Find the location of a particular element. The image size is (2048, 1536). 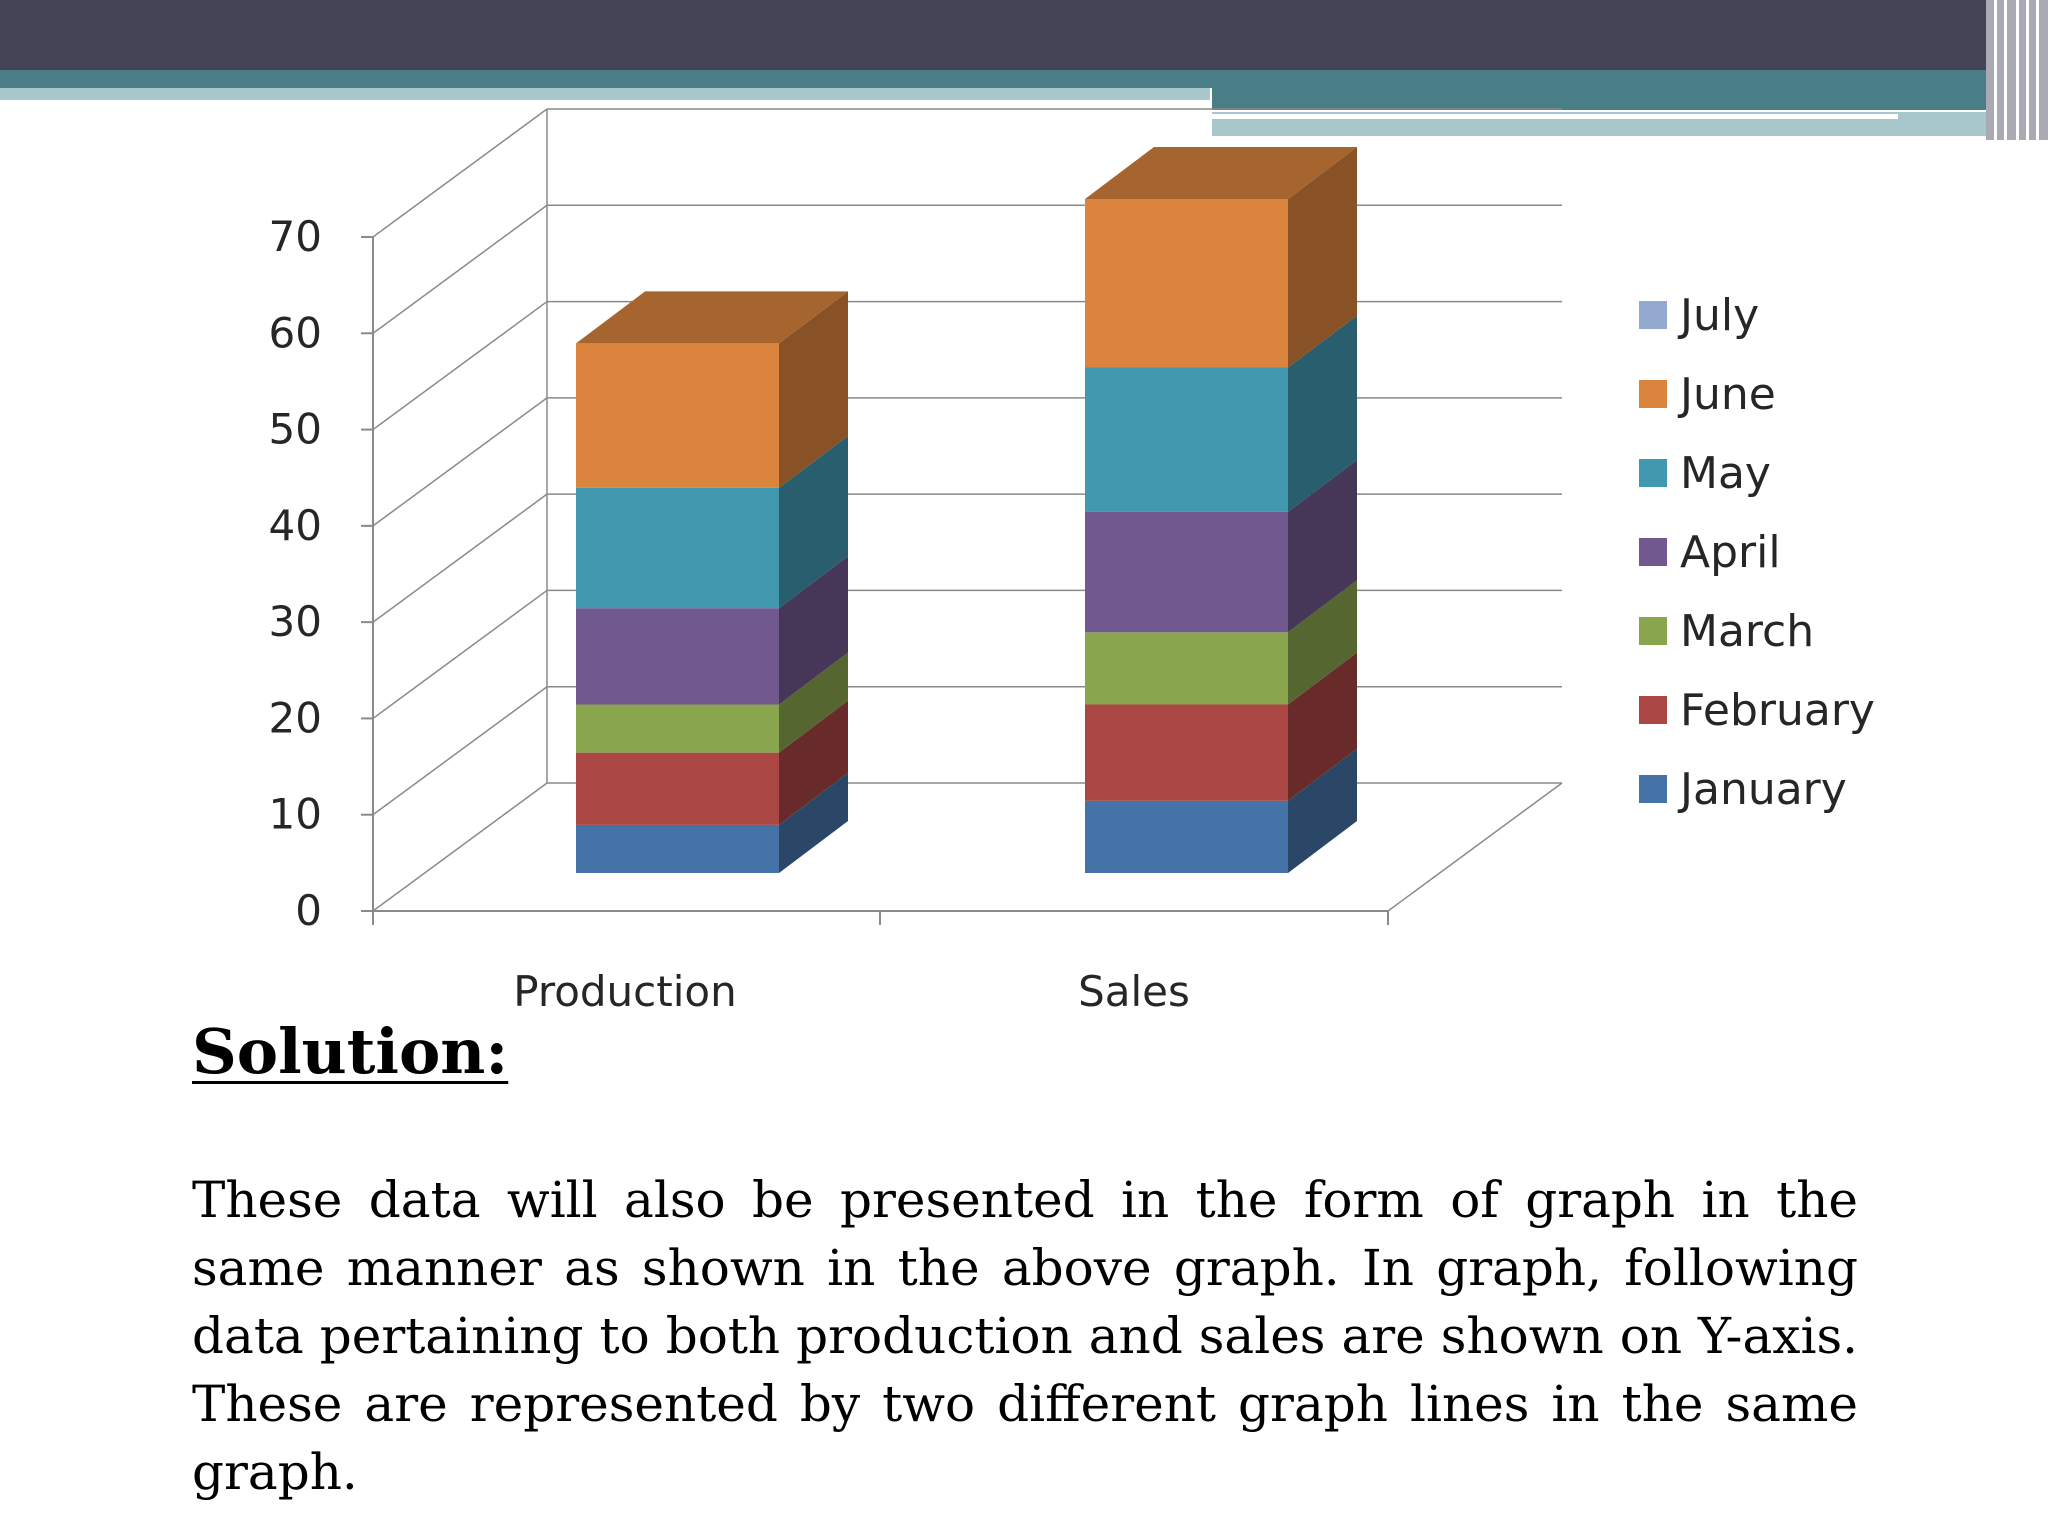

y-tick-label: 30 is located at coordinates (295, 621).